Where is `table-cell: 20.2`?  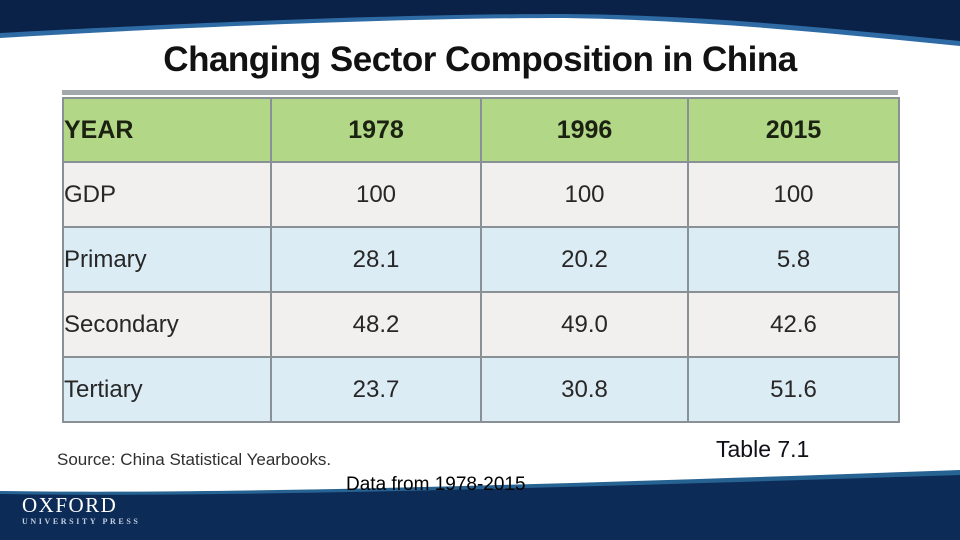
table-cell: 20.2 is located at coordinates (584, 259).